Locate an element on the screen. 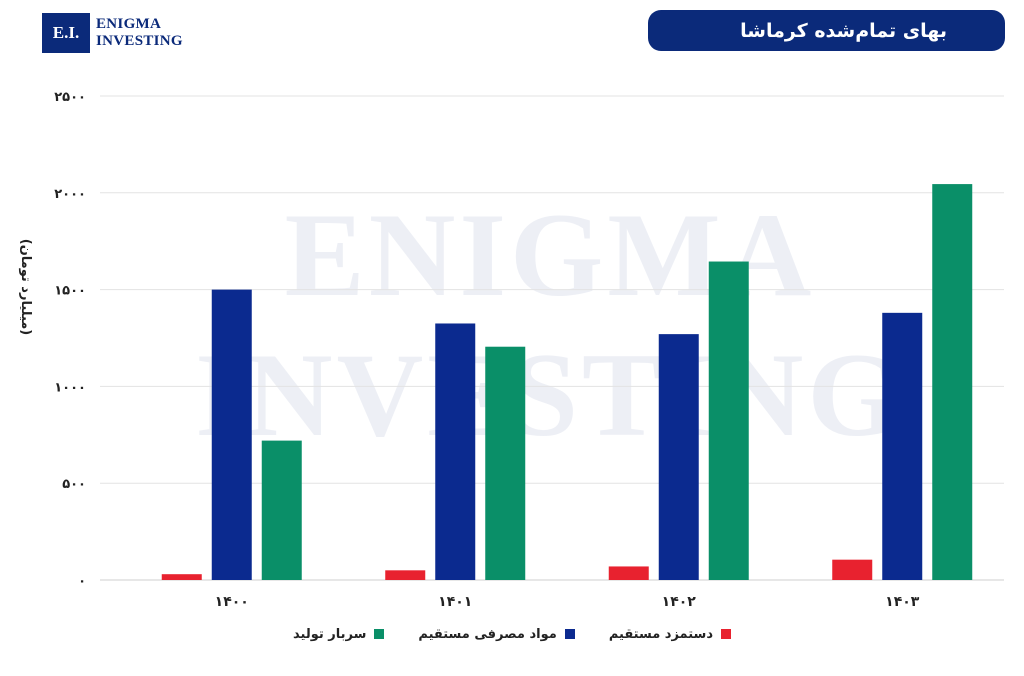 The width and height of the screenshot is (1024, 676). x-tick-label: ۱۴۰۱ is located at coordinates (455, 602).